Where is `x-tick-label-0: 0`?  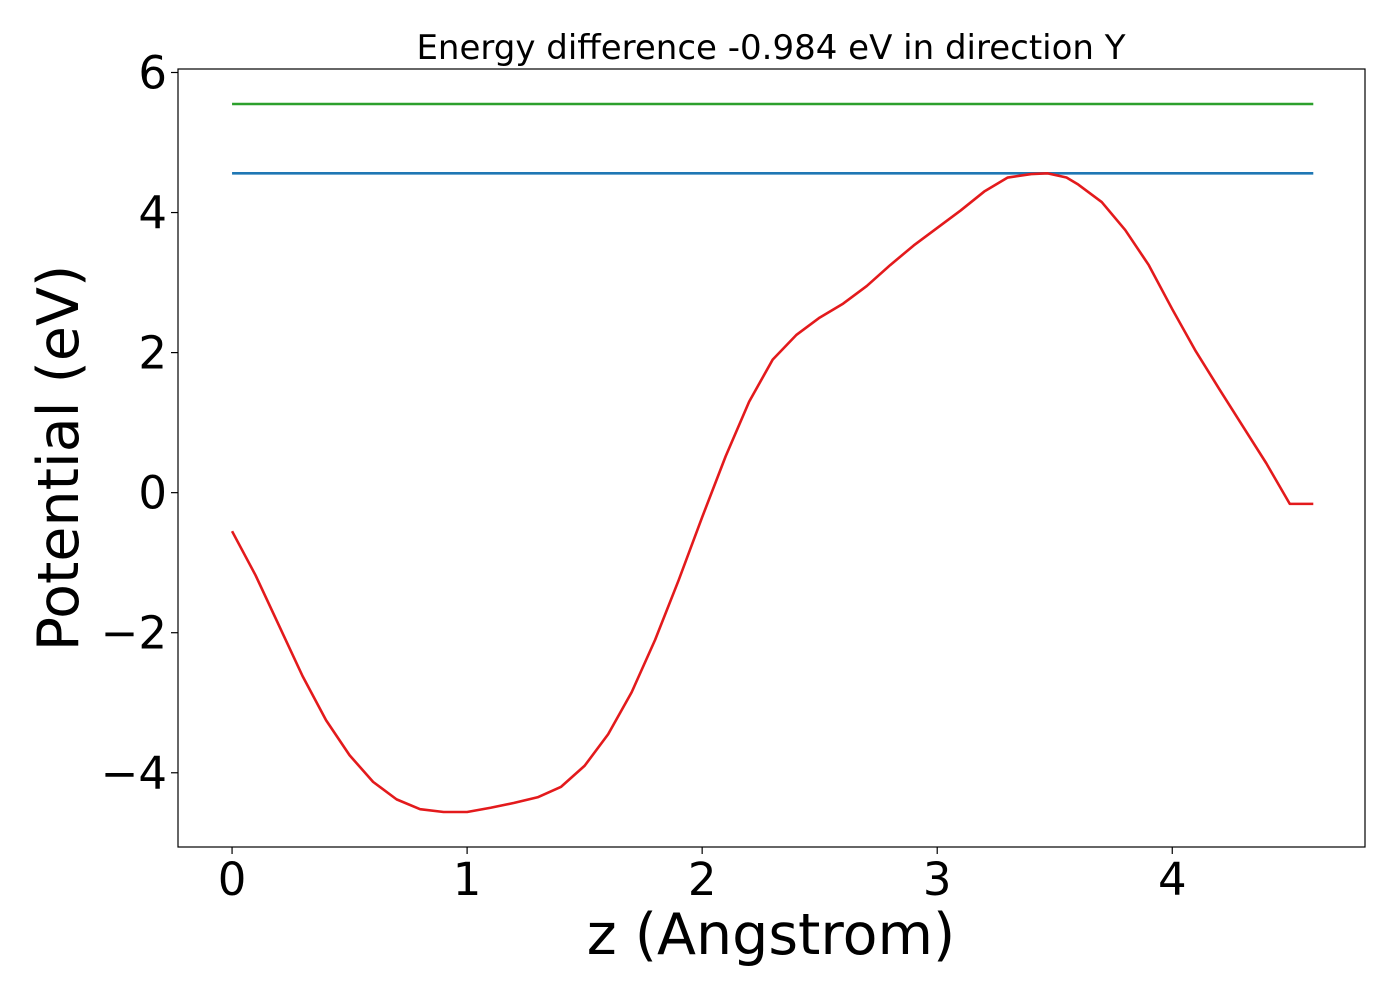 x-tick-label-0: 0 is located at coordinates (232, 879).